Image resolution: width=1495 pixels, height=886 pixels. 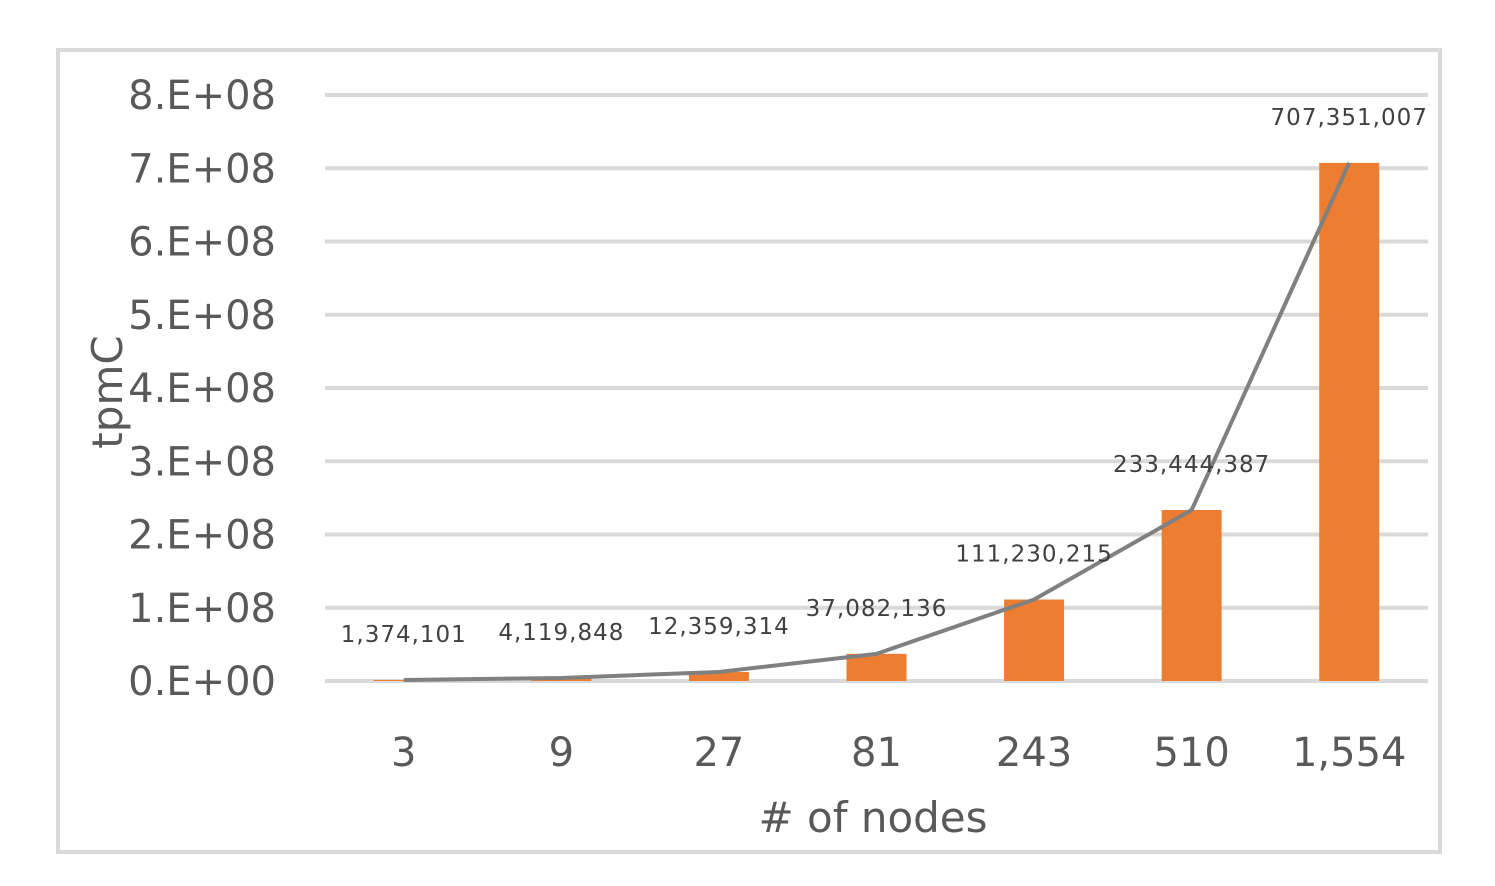 What do you see at coordinates (404, 635) in the screenshot?
I see `data-label: 1,374,101` at bounding box center [404, 635].